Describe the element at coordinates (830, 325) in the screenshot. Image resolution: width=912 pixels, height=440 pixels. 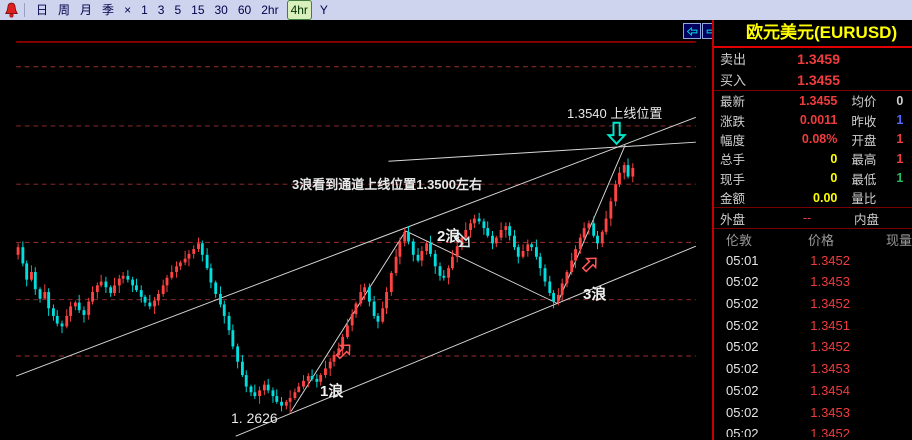
I see `tick-price: 1.3451` at that location.